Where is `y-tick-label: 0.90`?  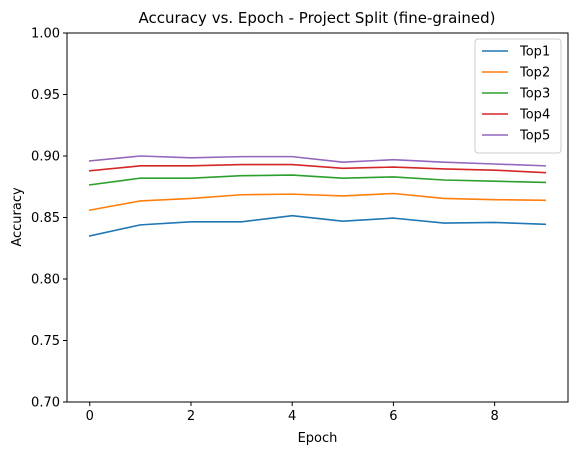
y-tick-label: 0.90 is located at coordinates (45, 157).